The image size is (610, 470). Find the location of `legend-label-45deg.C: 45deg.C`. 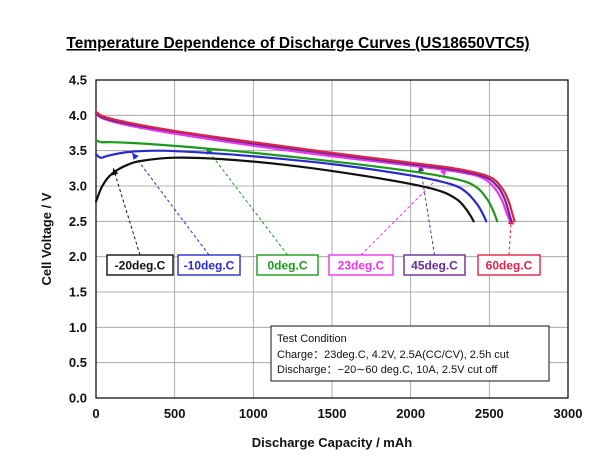

legend-label-45deg.C: 45deg.C is located at coordinates (434, 266).